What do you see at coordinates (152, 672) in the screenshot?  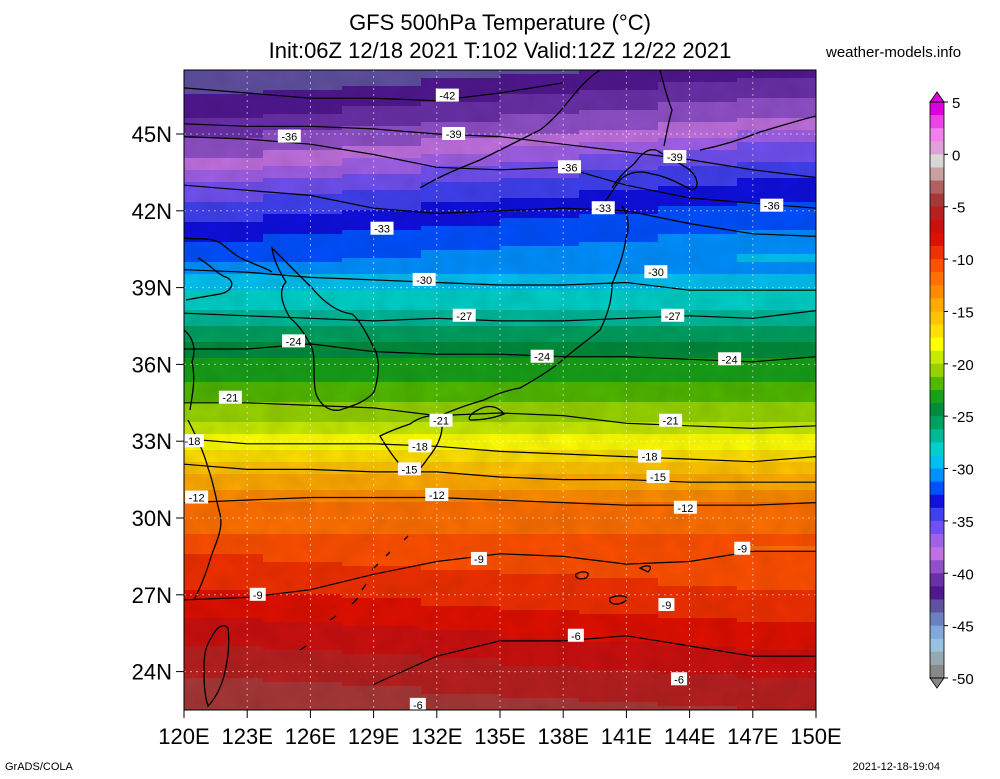 I see `lat-label: 24N` at bounding box center [152, 672].